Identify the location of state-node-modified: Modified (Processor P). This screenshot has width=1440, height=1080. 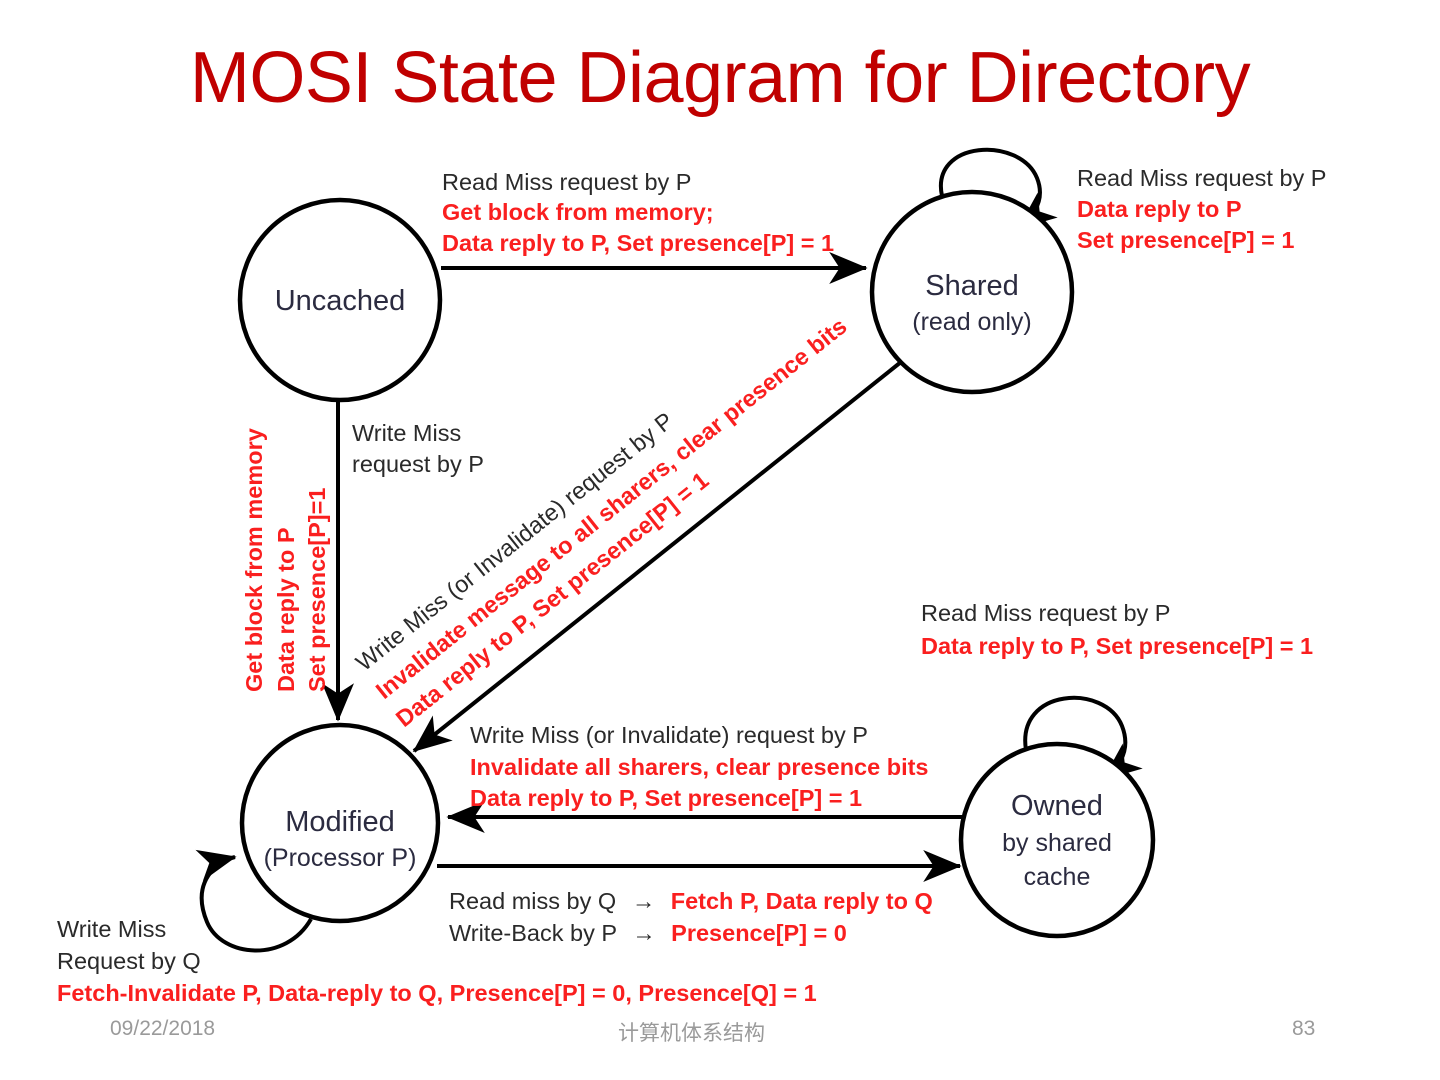
(340, 823).